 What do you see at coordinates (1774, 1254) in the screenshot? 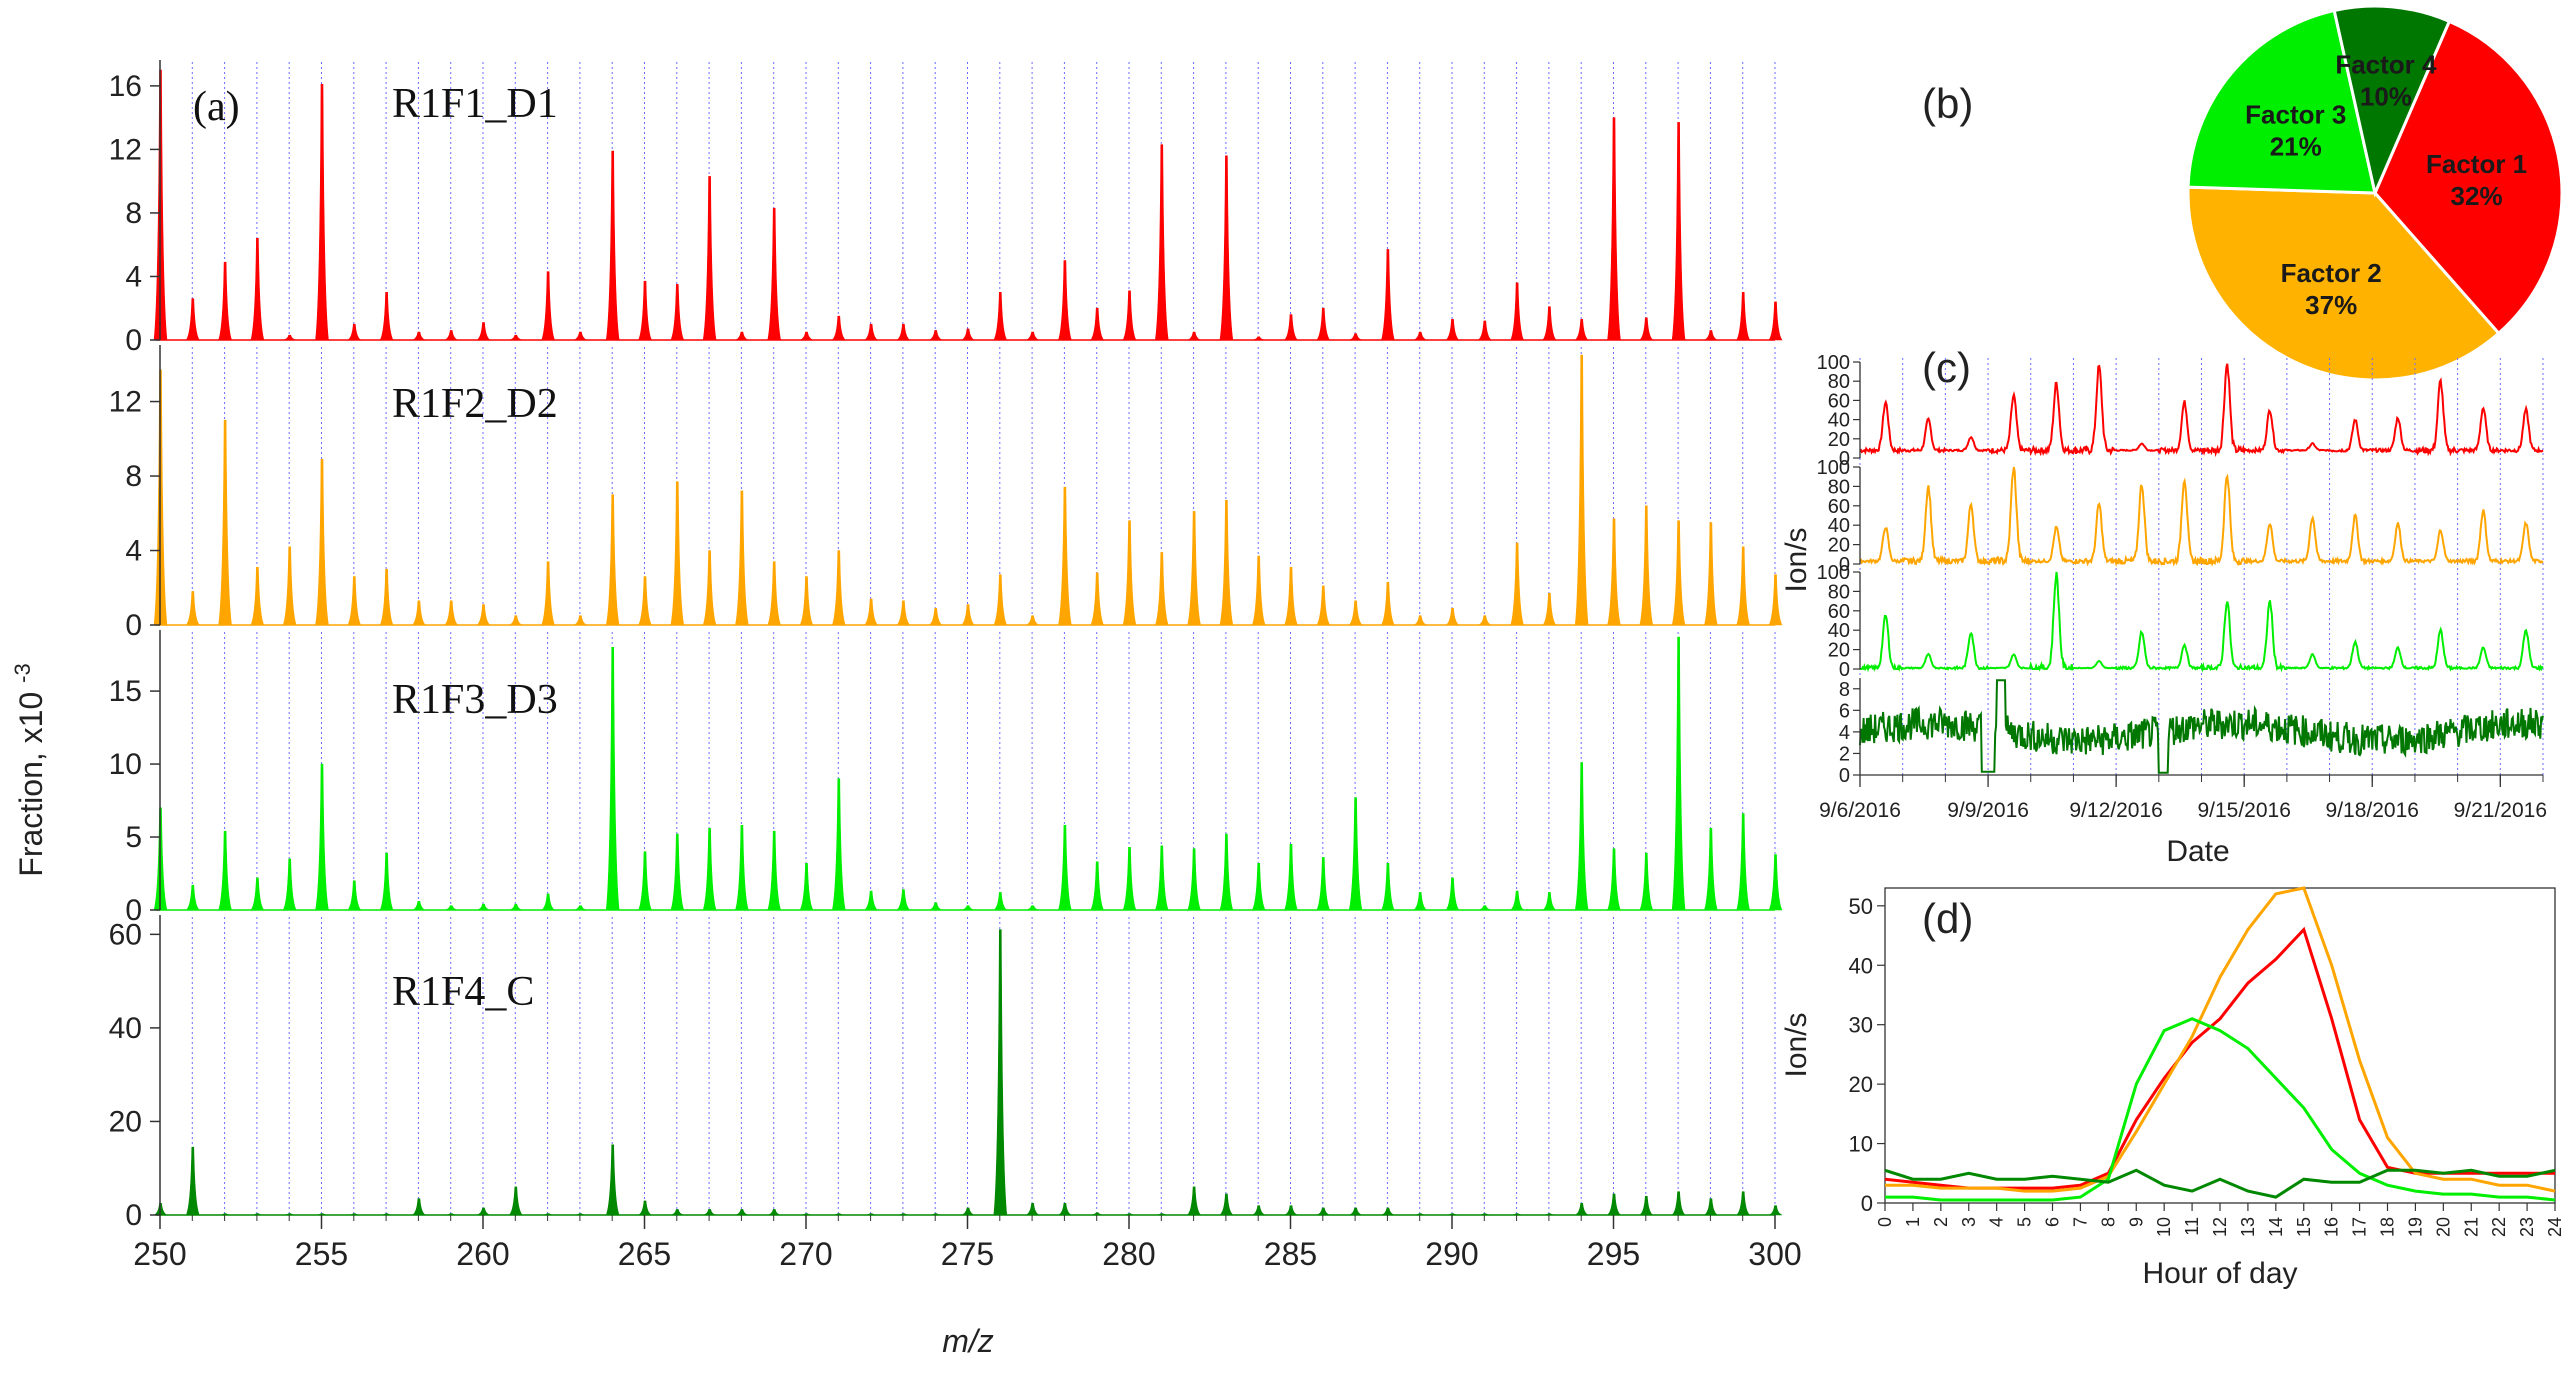
I see `x-tick-label: 300` at bounding box center [1774, 1254].